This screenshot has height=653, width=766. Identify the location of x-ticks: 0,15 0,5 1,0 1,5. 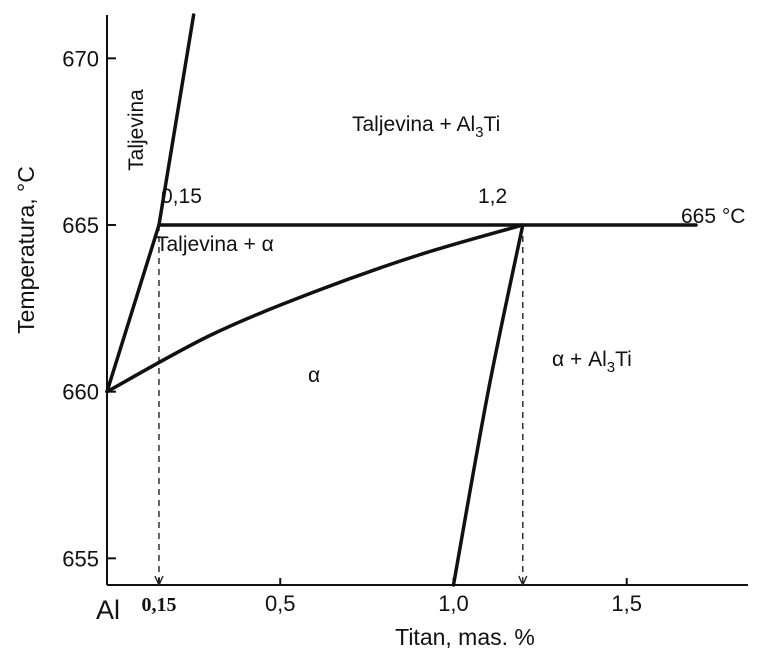
(391, 597).